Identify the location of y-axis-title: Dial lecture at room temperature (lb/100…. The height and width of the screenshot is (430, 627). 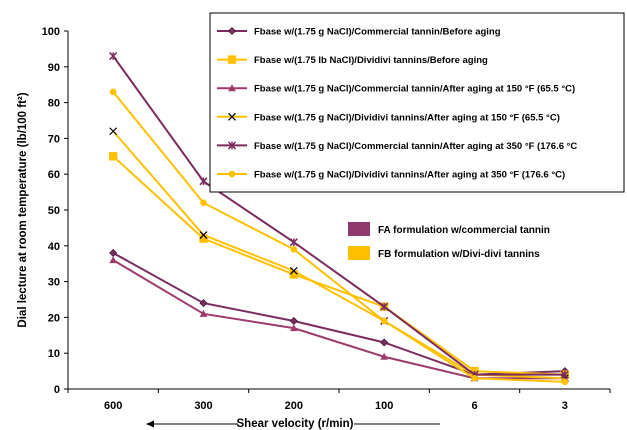
(23, 209).